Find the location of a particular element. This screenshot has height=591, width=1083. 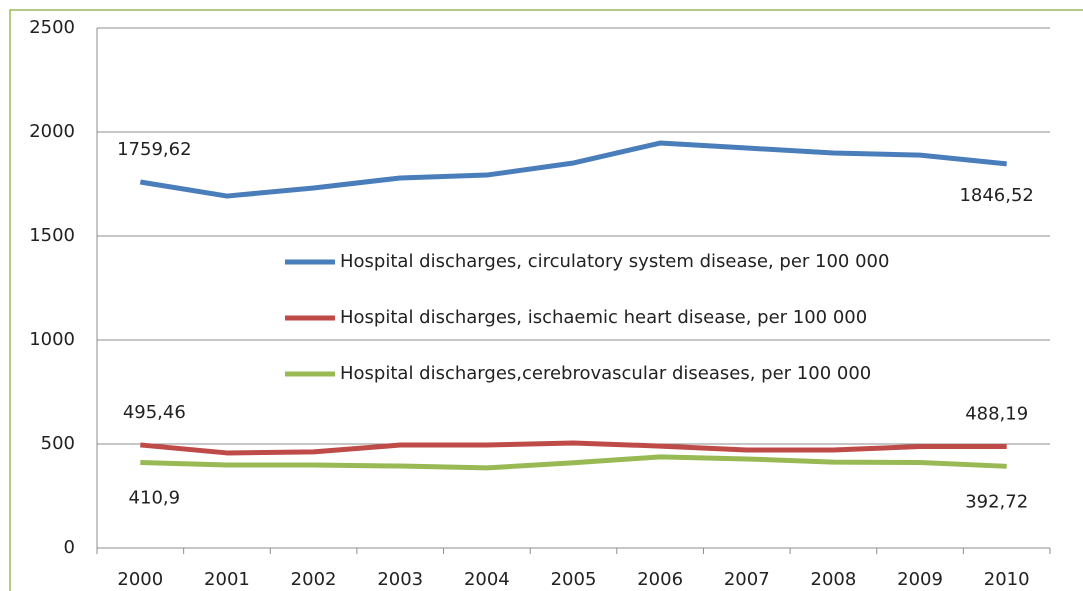

y-tick-label: 500 is located at coordinates (58, 443).